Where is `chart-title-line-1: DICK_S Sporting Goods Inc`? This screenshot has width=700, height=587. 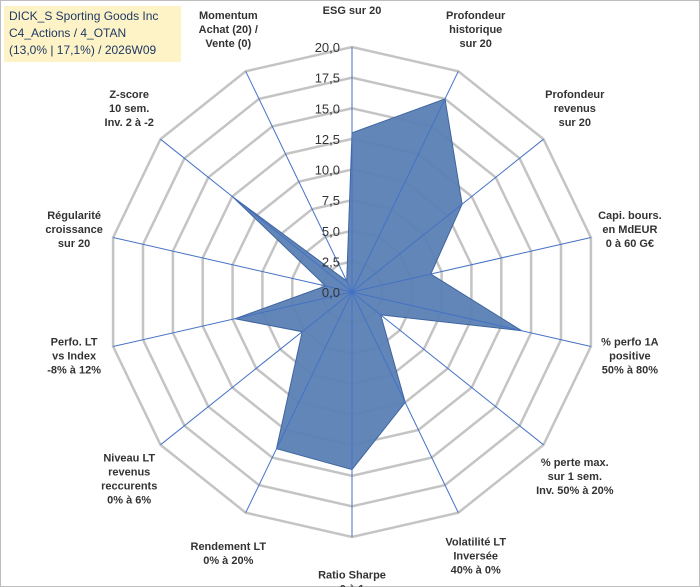
chart-title-line-1: DICK_S Sporting Goods Inc is located at coordinates (84, 16).